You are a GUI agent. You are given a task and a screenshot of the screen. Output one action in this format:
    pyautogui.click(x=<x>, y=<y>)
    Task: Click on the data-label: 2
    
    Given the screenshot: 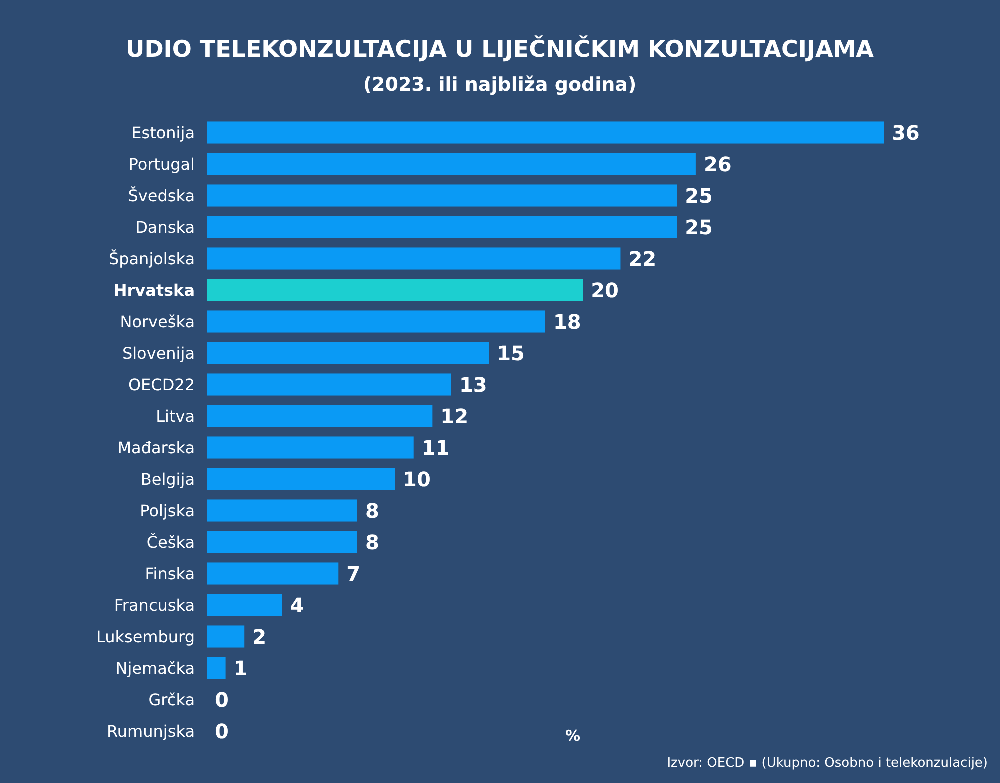 What is the action you would take?
    pyautogui.click(x=259, y=636)
    